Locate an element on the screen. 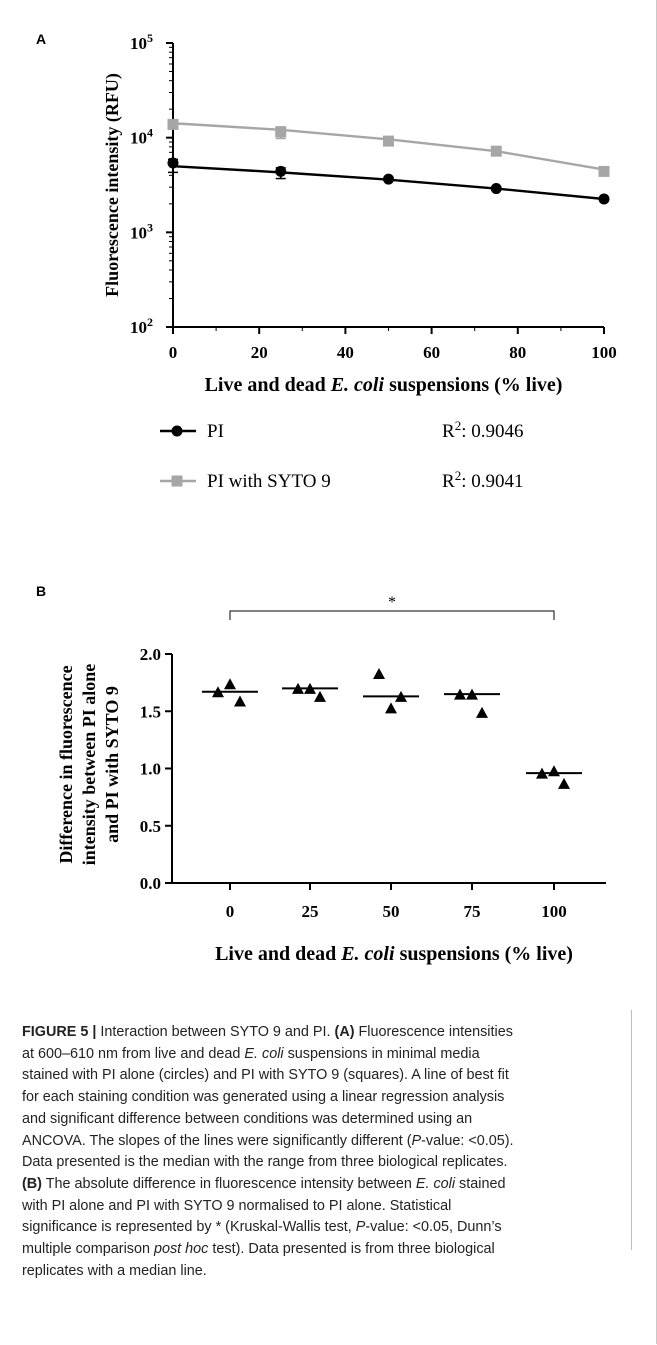  panel-b-y-axis-label-line: Difference in fluorescence is located at coordinates (66, 764).